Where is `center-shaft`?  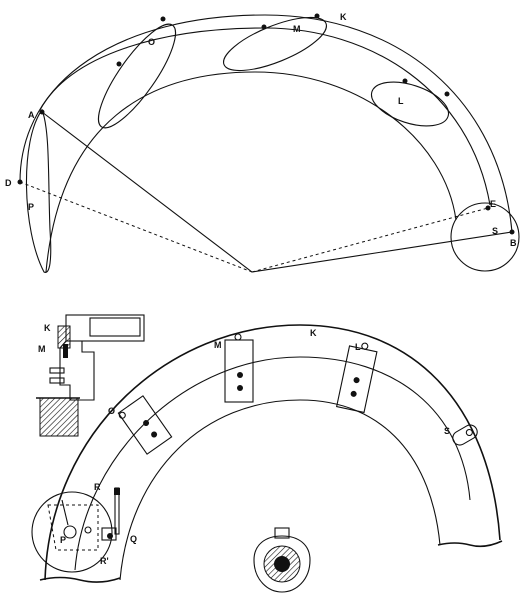 center-shaft is located at coordinates (282, 560).